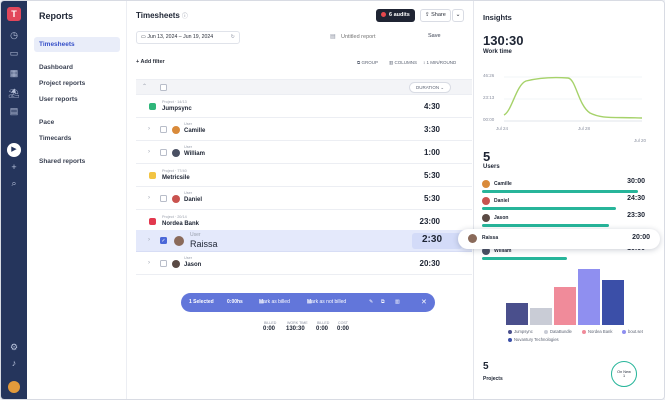 The image size is (665, 400). Describe the element at coordinates (163, 240) in the screenshot. I see `row-checkbox: ✓` at that location.